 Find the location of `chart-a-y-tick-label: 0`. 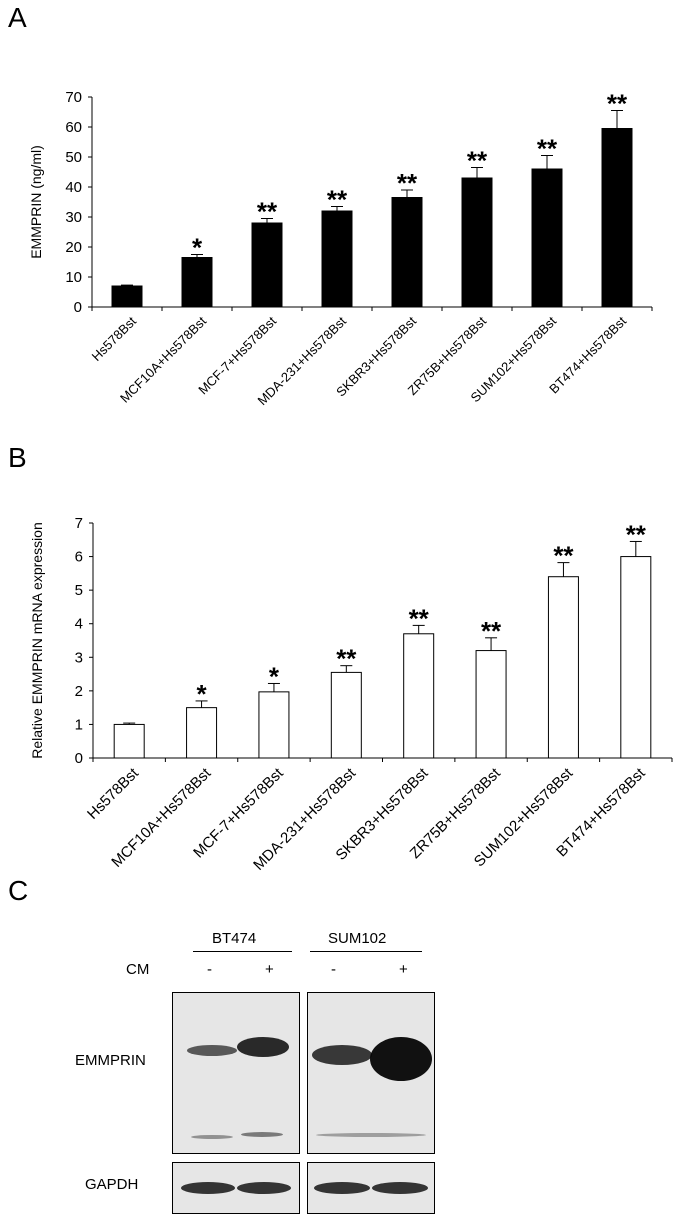

chart-a-y-tick-label: 0 is located at coordinates (78, 307).